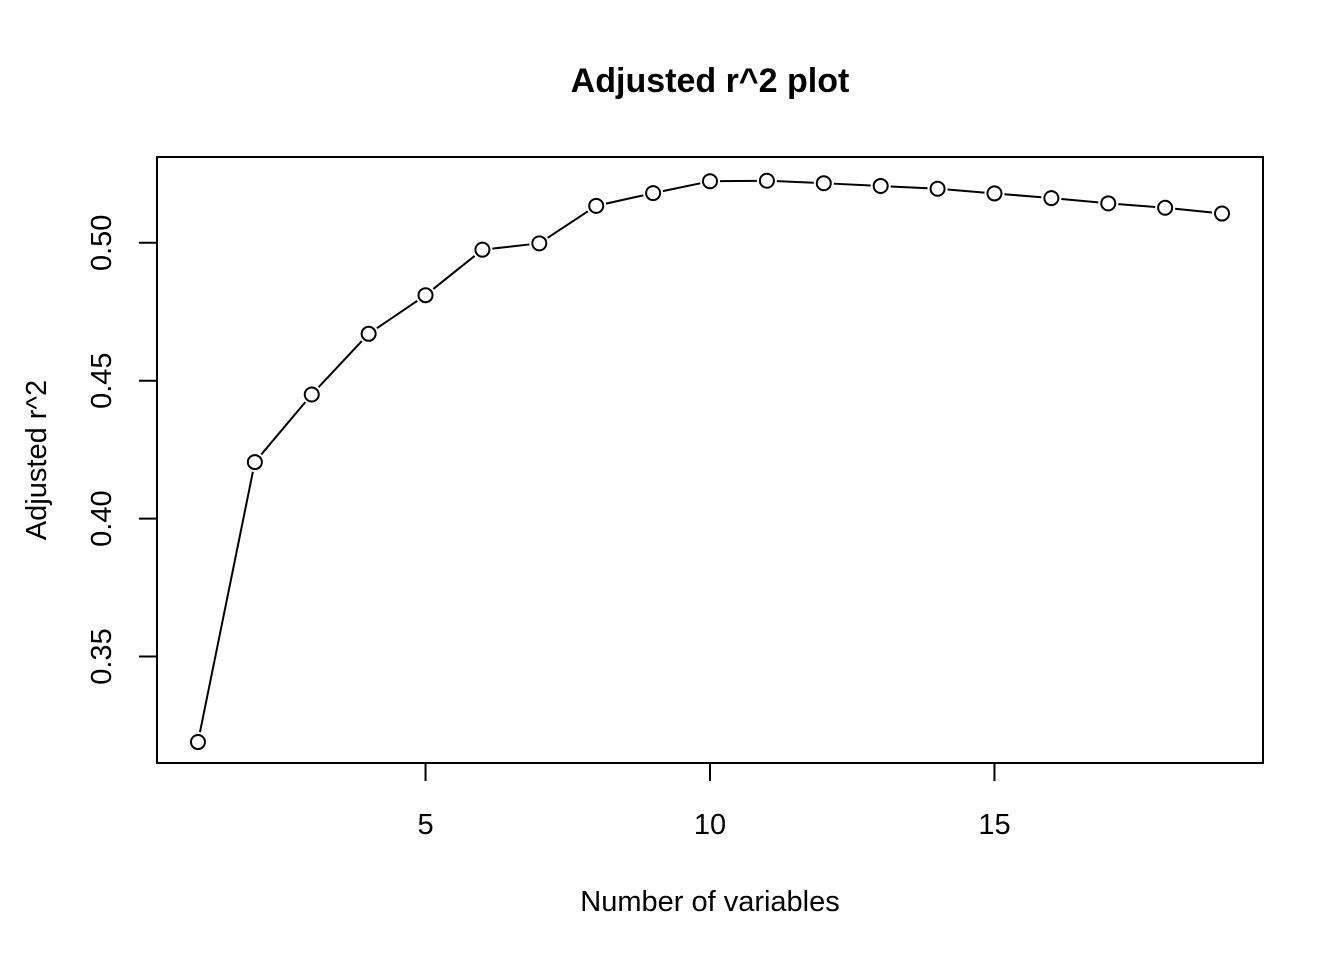  What do you see at coordinates (102, 243) in the screenshot?
I see `y-tick-label: 0.50` at bounding box center [102, 243].